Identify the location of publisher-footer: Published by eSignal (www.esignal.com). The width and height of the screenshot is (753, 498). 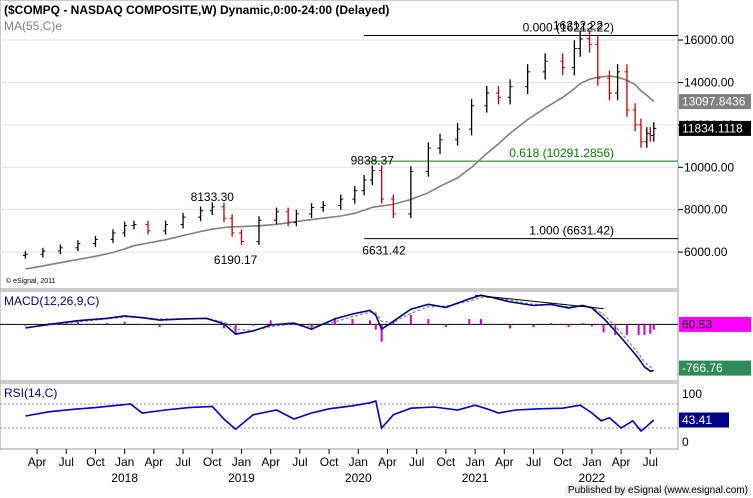
(657, 490).